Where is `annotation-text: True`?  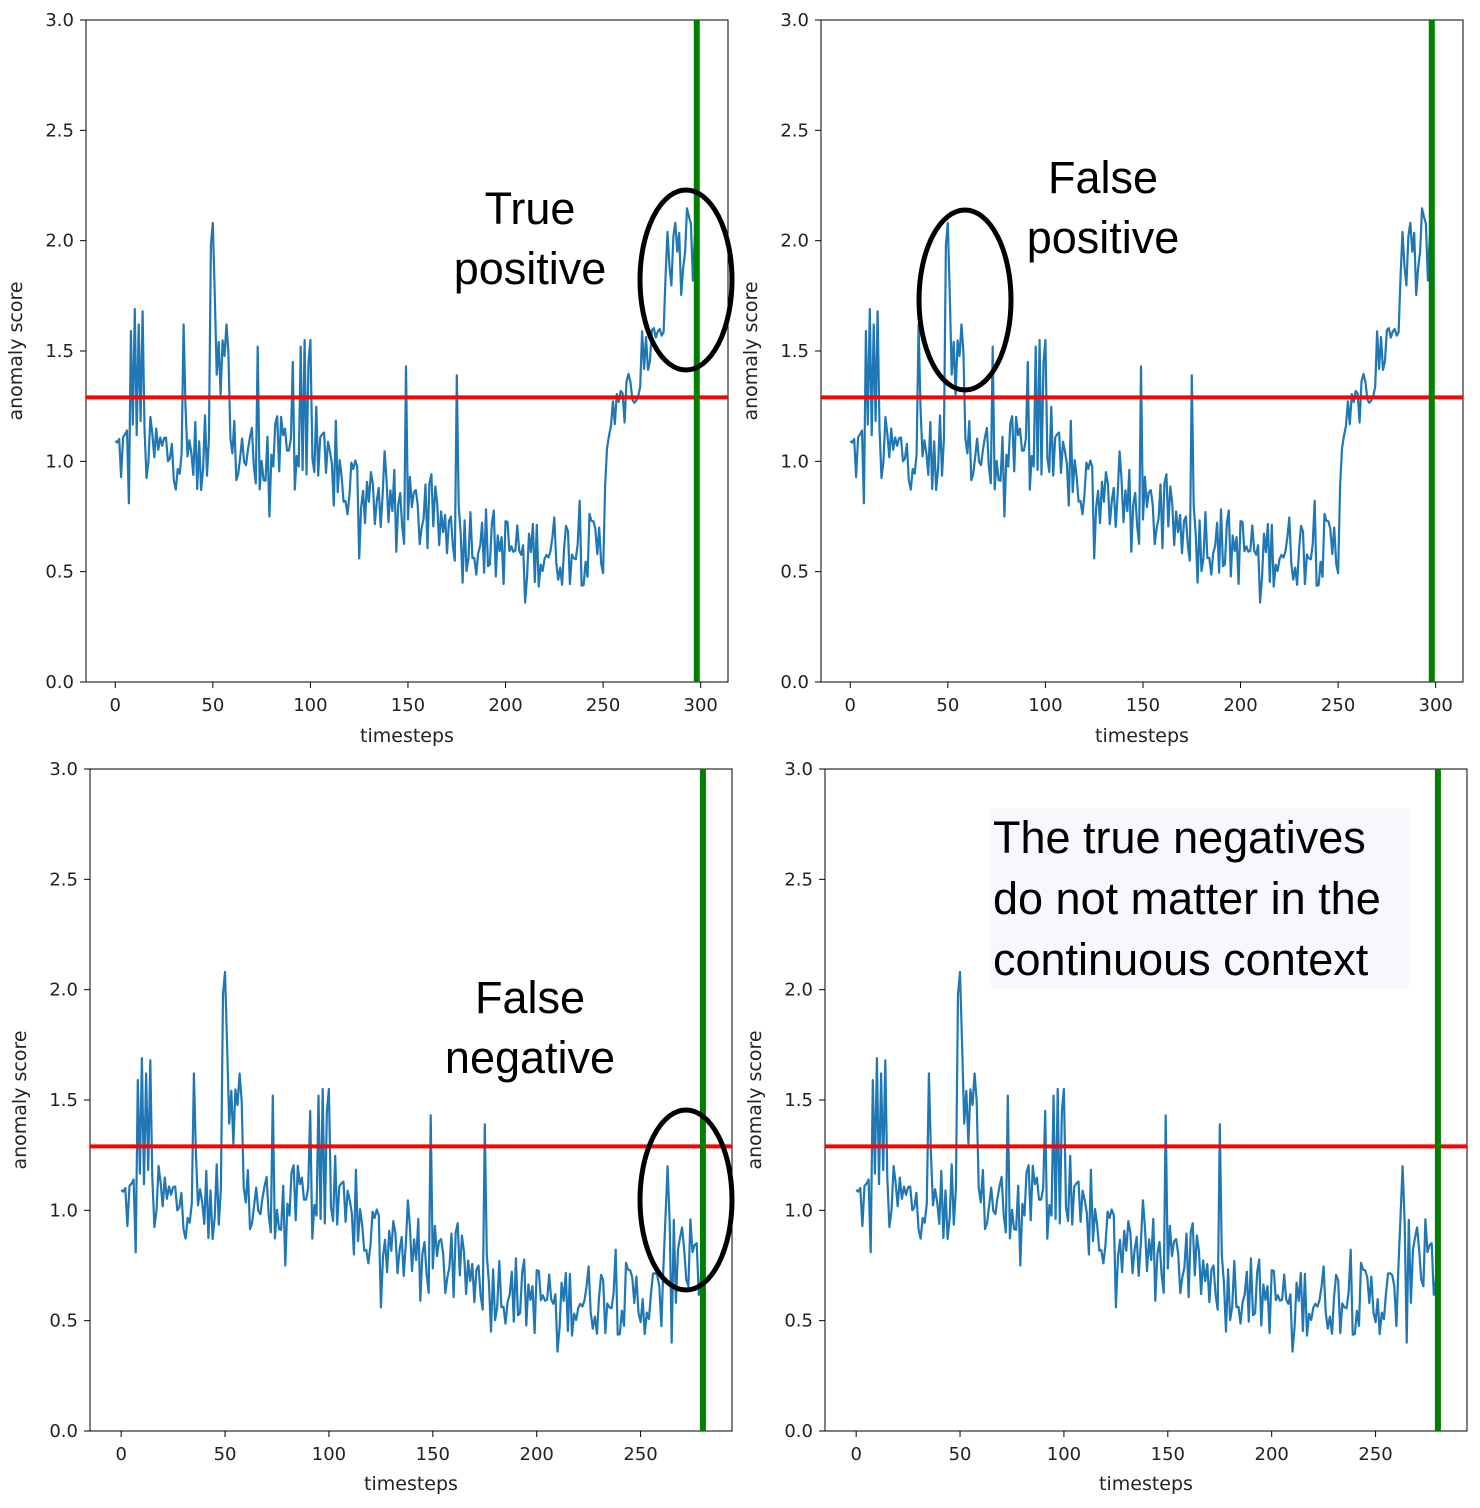
annotation-text: True is located at coordinates (530, 208).